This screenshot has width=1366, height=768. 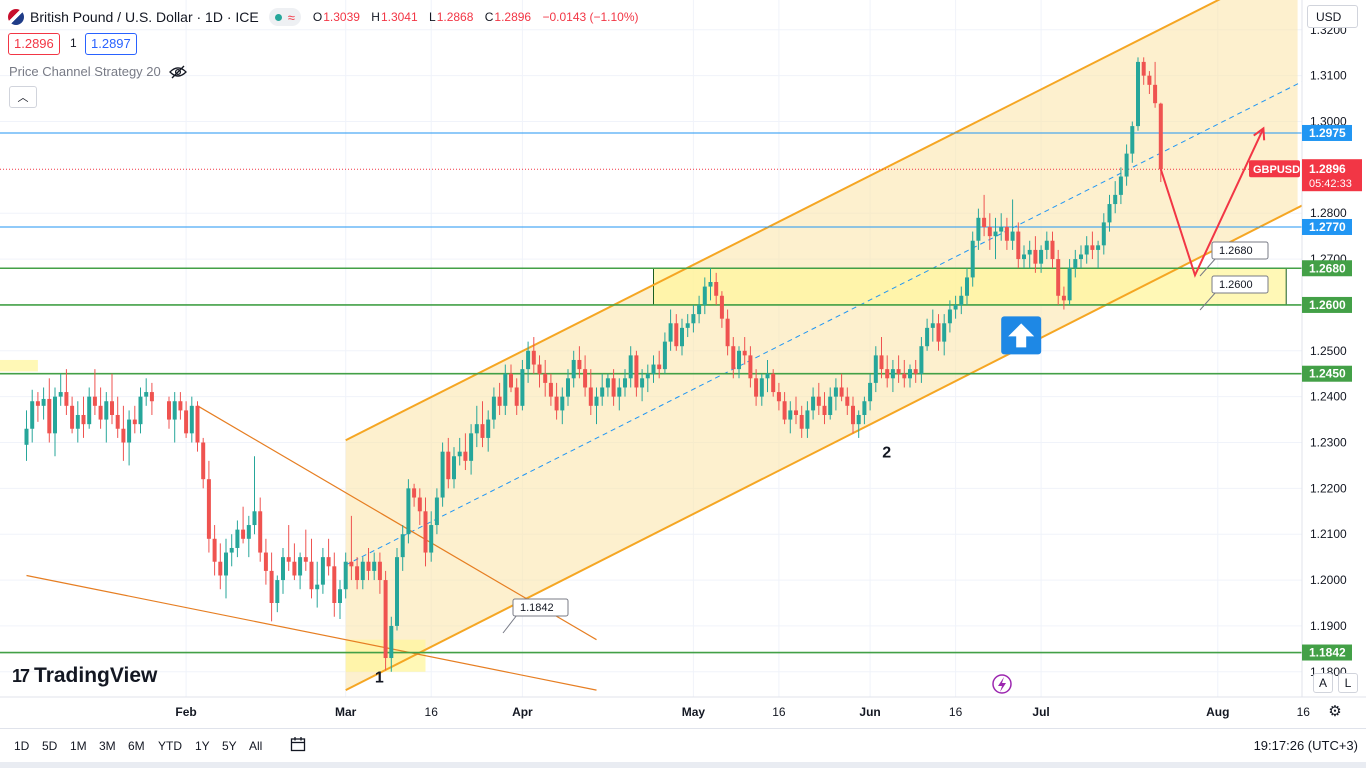 What do you see at coordinates (136, 746) in the screenshot?
I see `range-6m-button: 6M` at bounding box center [136, 746].